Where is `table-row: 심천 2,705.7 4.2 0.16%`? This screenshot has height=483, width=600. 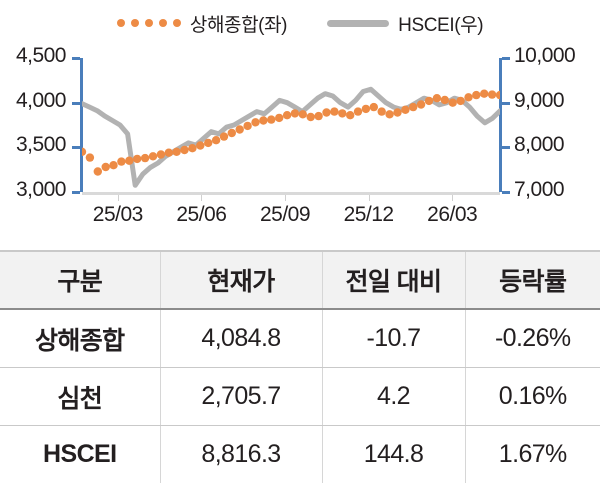
table-row: 심천 2,705.7 4.2 0.16% is located at coordinates (300, 397).